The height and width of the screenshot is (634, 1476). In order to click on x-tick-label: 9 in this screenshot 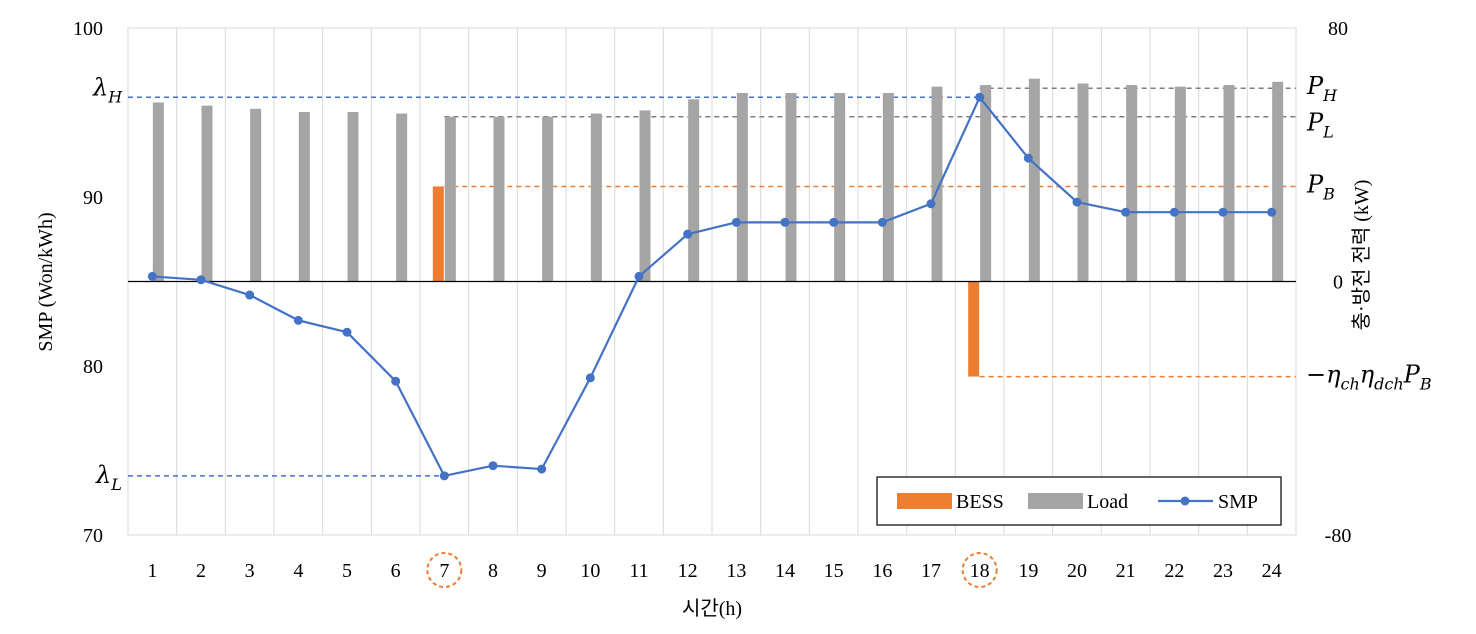, I will do `click(542, 571)`.